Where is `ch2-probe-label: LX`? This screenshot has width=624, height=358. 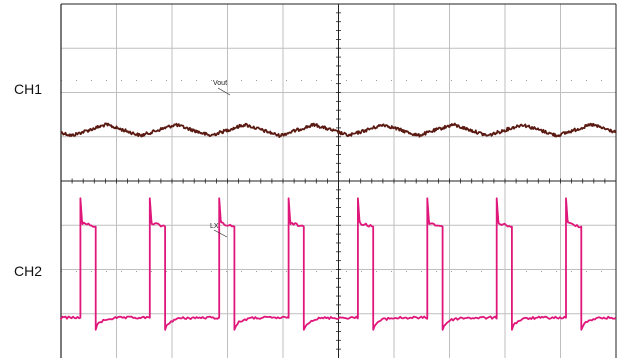
ch2-probe-label: LX is located at coordinates (214, 226).